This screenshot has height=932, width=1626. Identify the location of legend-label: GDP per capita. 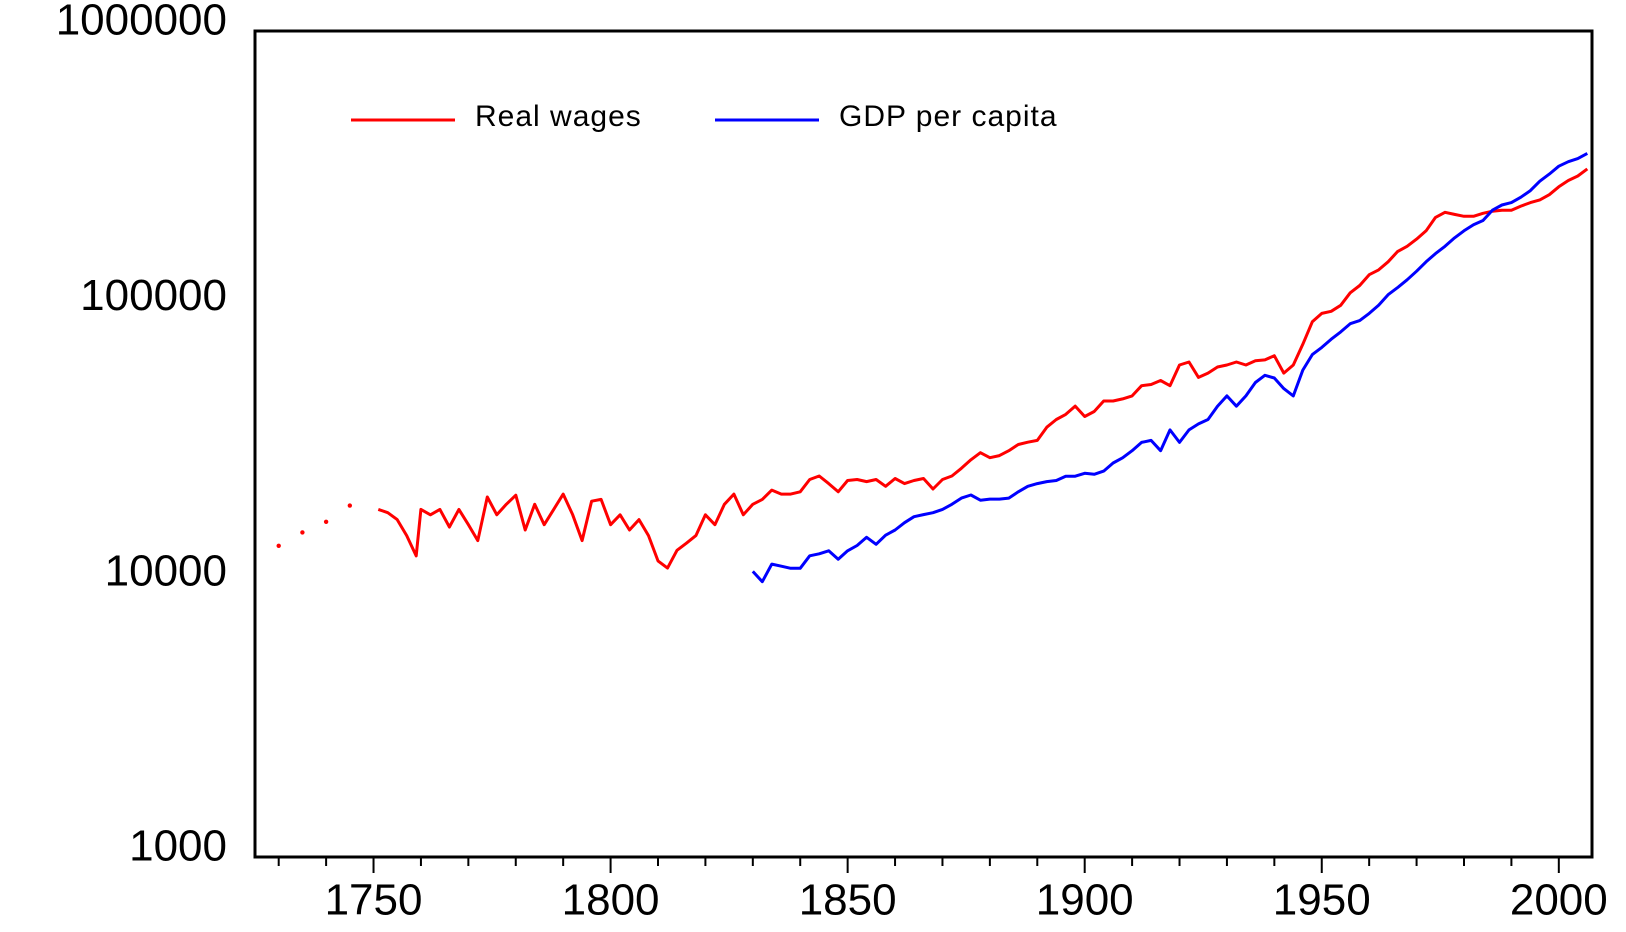
(948, 116).